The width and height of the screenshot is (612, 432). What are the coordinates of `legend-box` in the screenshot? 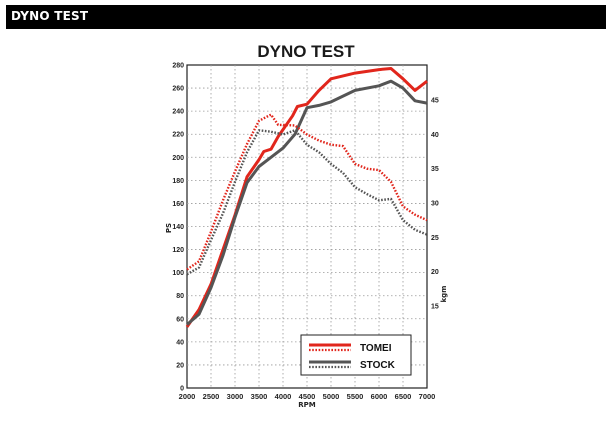 It's located at (356, 355).